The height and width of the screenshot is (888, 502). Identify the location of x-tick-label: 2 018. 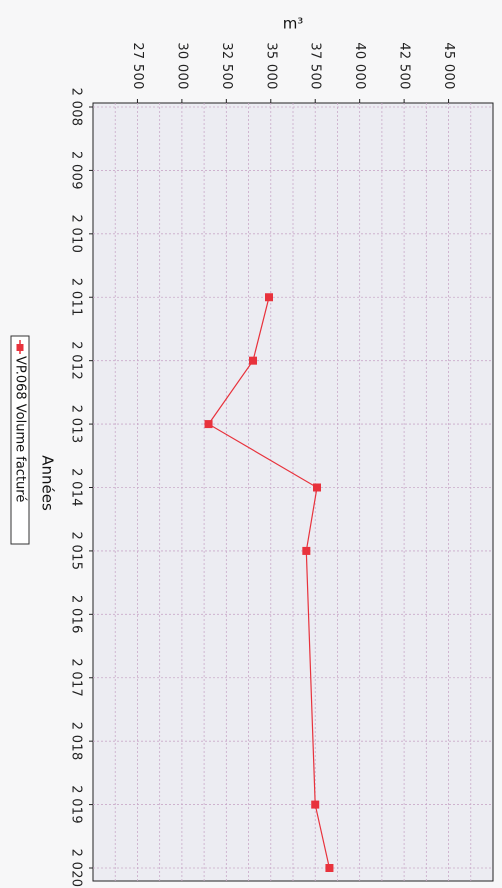
(76, 741).